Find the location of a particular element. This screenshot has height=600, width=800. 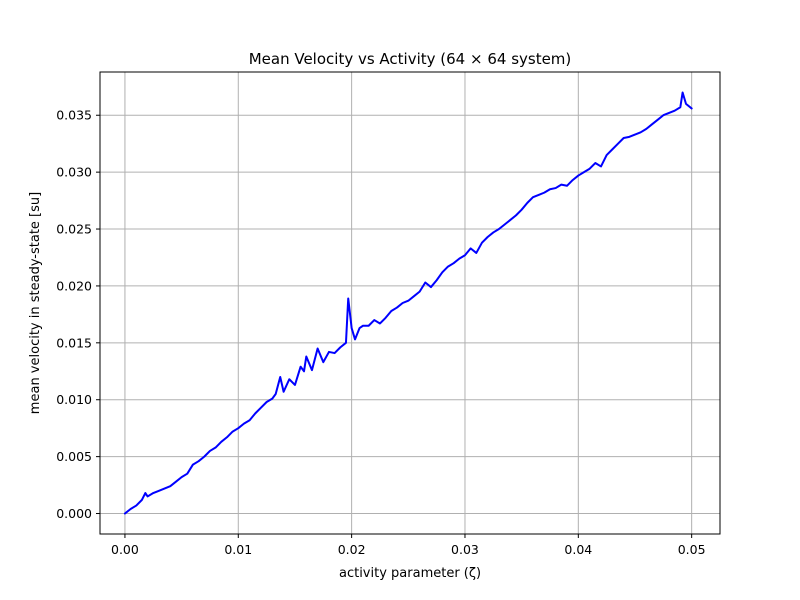

x-tick-label: 0.00 is located at coordinates (125, 549).